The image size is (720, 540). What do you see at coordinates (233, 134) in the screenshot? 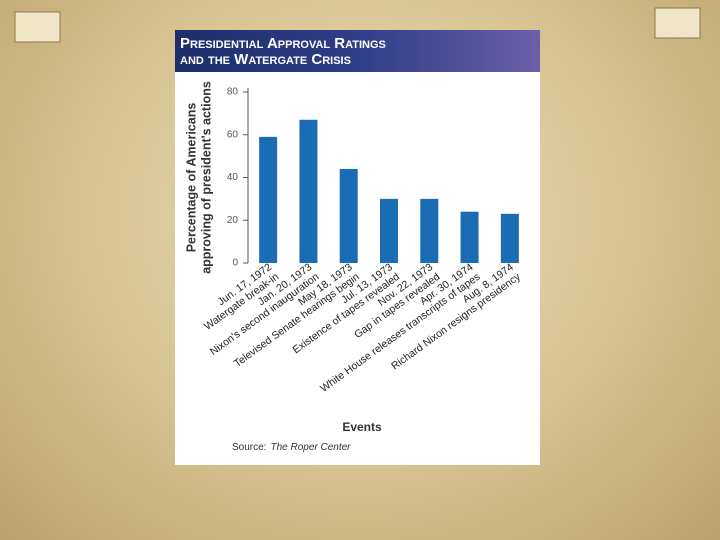
I see `y-tick-label: 60` at bounding box center [233, 134].